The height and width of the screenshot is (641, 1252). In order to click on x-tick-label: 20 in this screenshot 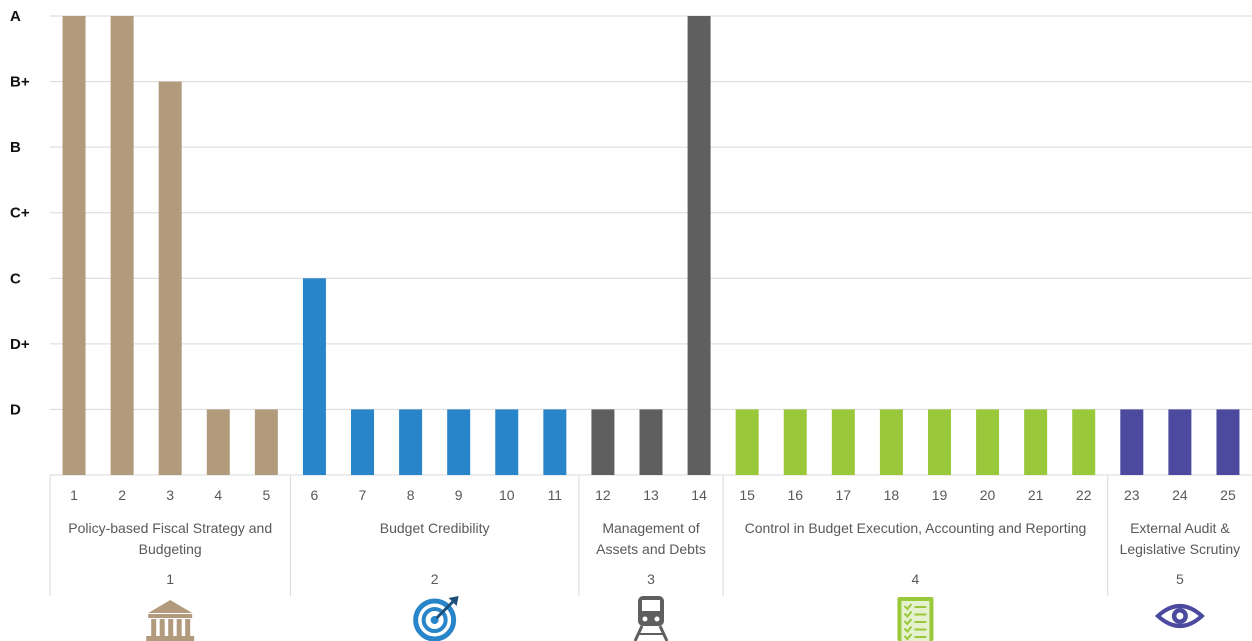, I will do `click(988, 495)`.